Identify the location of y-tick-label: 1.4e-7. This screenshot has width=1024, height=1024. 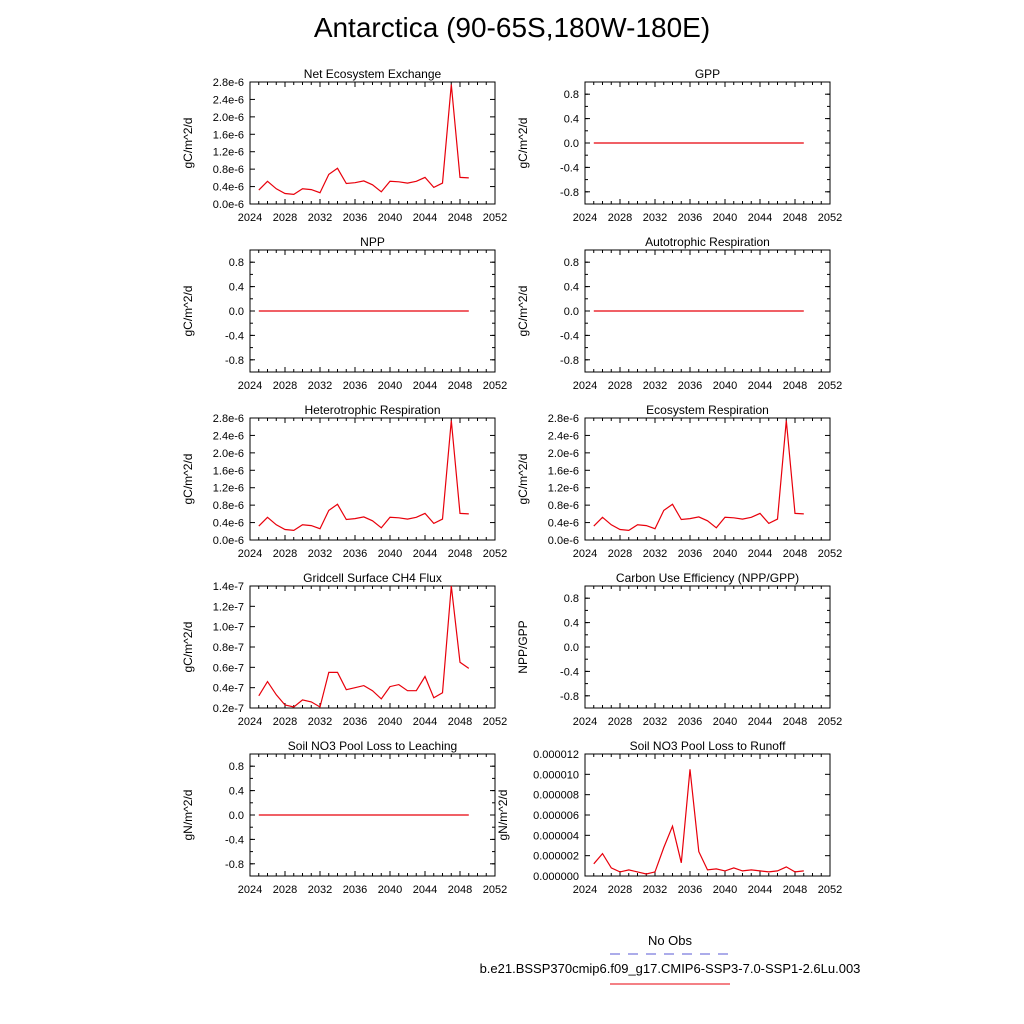
(228, 587).